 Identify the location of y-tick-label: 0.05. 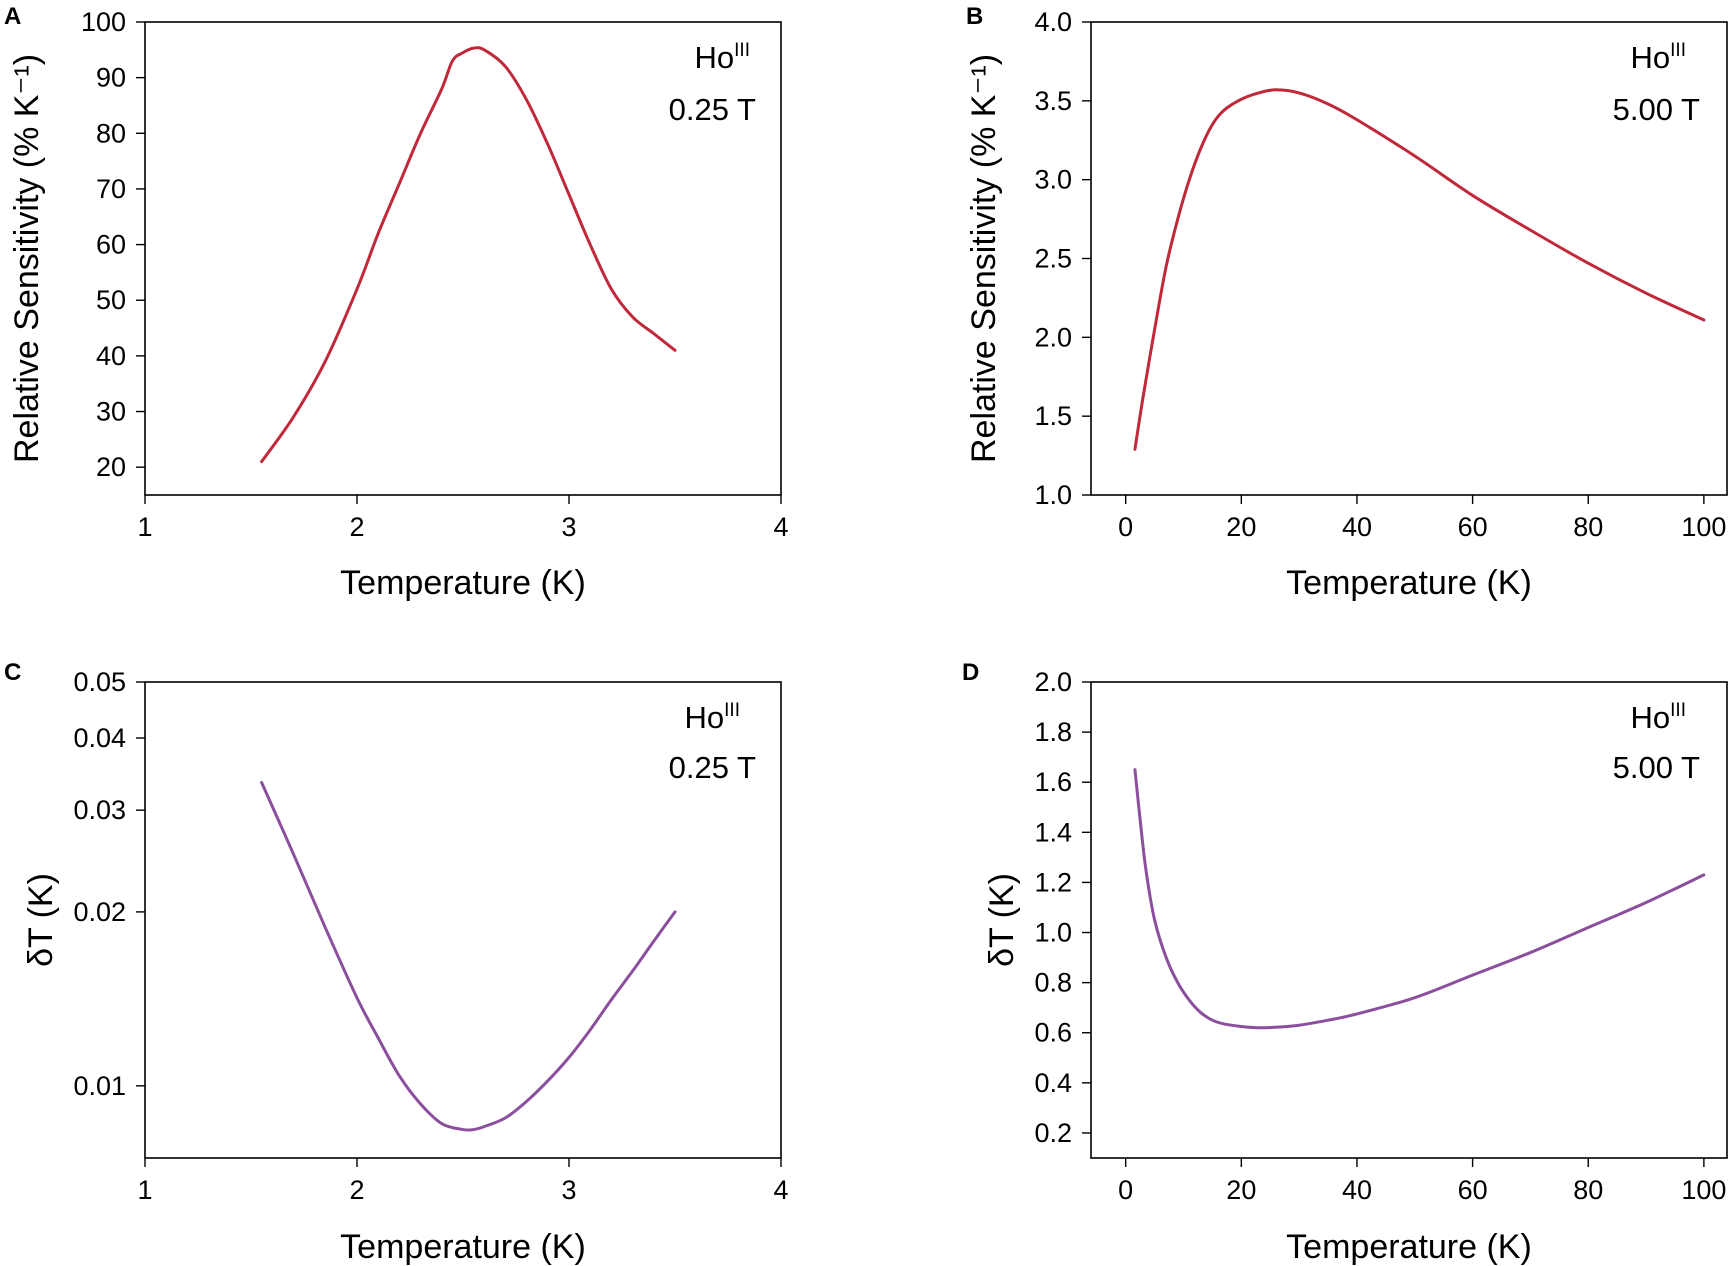
(99, 682).